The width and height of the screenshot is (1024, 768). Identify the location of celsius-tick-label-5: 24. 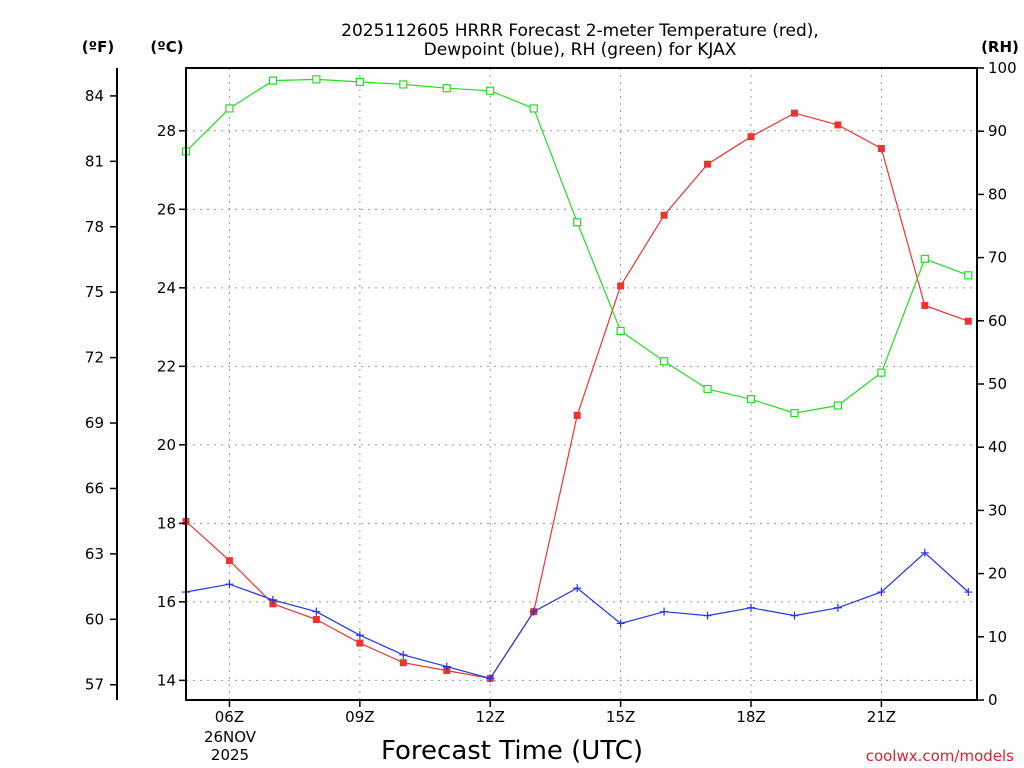
(166, 288).